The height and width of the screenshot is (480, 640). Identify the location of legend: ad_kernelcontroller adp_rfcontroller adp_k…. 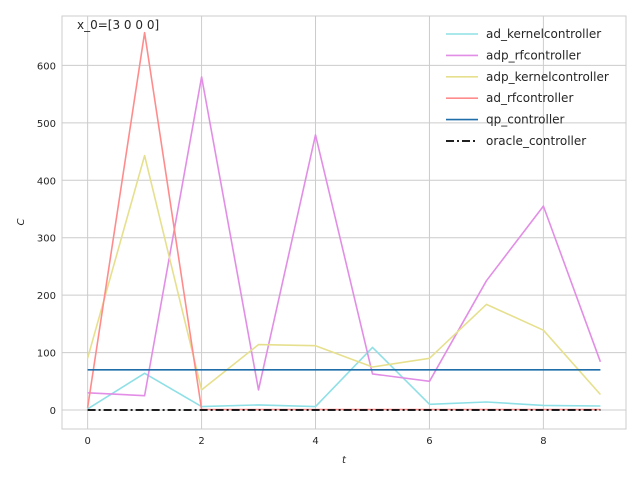
(527, 87).